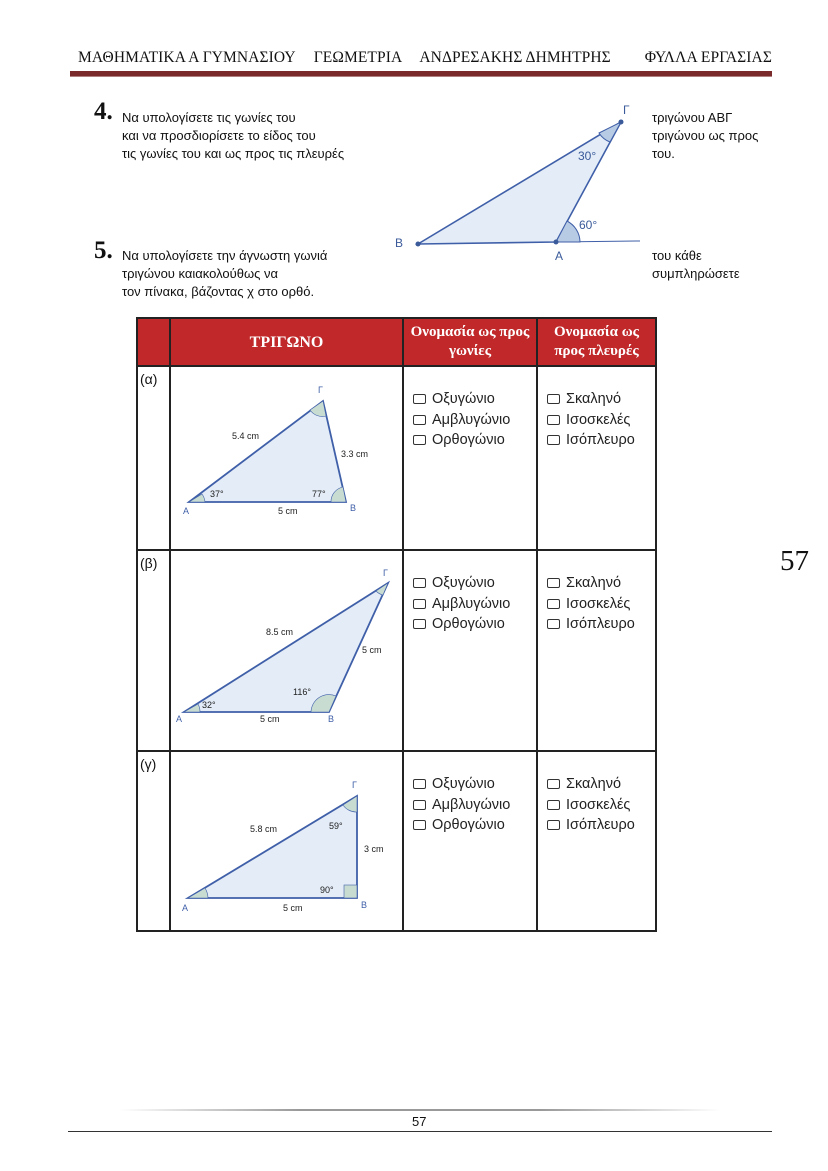 This screenshot has width=828, height=1171. What do you see at coordinates (283, 646) in the screenshot?
I see `triangle-beta: 8.5 cm 5 cm 5 cm 32° 116° Α Β Γ` at bounding box center [283, 646].